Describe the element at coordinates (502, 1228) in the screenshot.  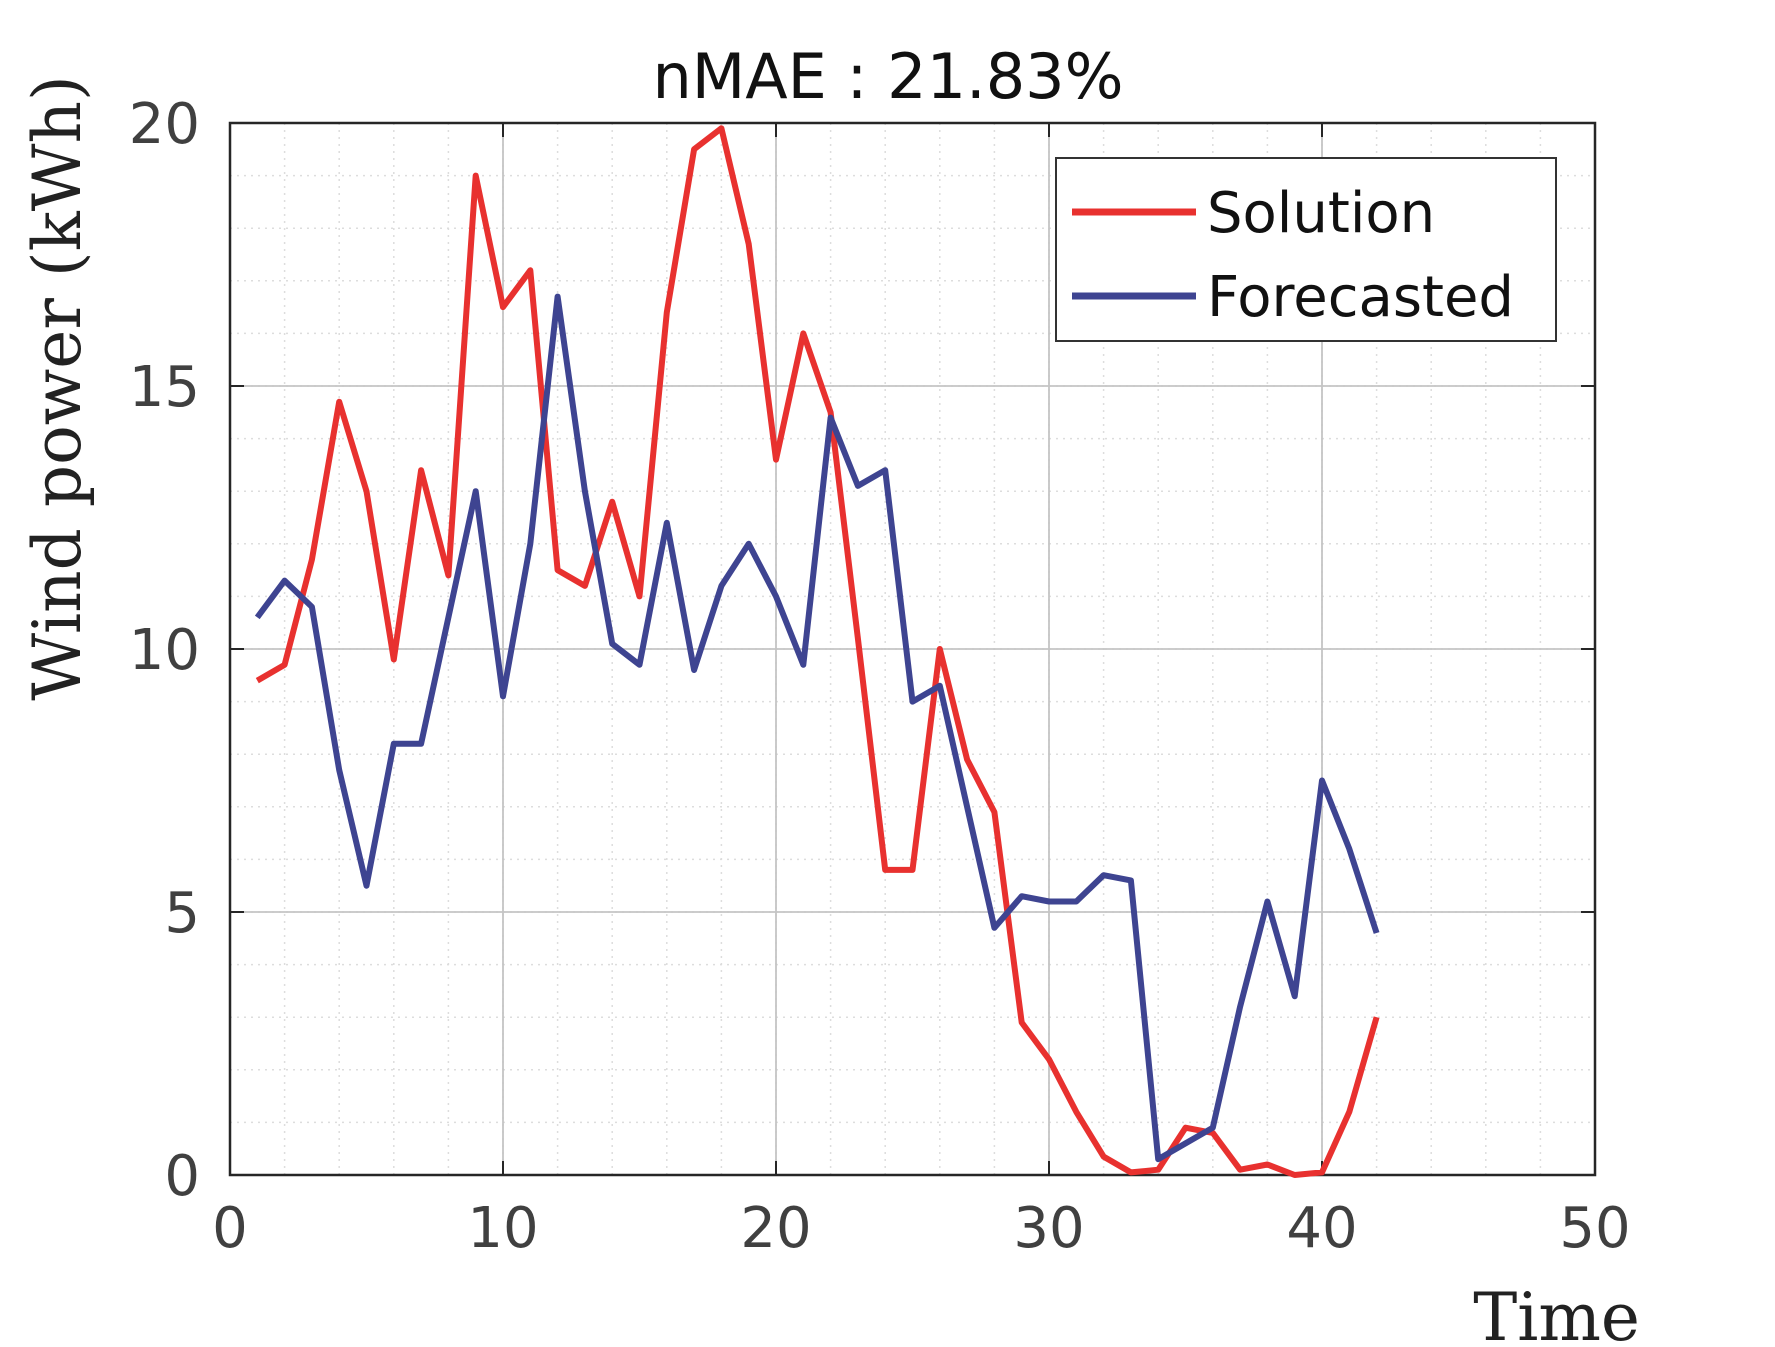
I see `x-tick-label: 10` at that location.